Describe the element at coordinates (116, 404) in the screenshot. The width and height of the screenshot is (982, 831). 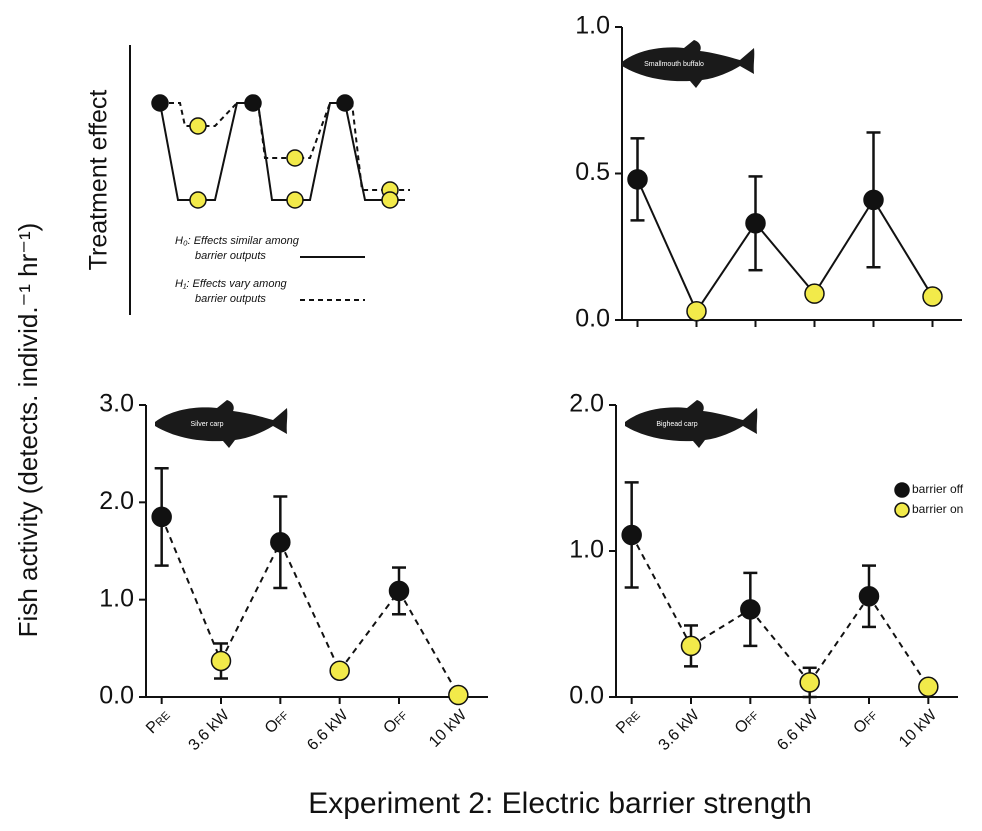
I see `y-tick-label: 3.0` at that location.